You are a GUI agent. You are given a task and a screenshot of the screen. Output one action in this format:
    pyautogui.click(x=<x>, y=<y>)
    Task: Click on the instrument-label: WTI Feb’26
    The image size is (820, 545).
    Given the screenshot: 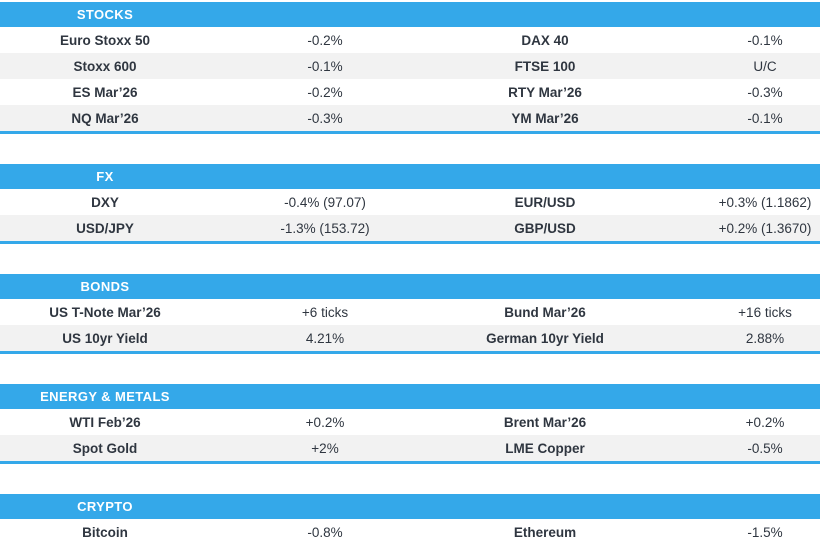 What is the action you would take?
    pyautogui.click(x=105, y=422)
    